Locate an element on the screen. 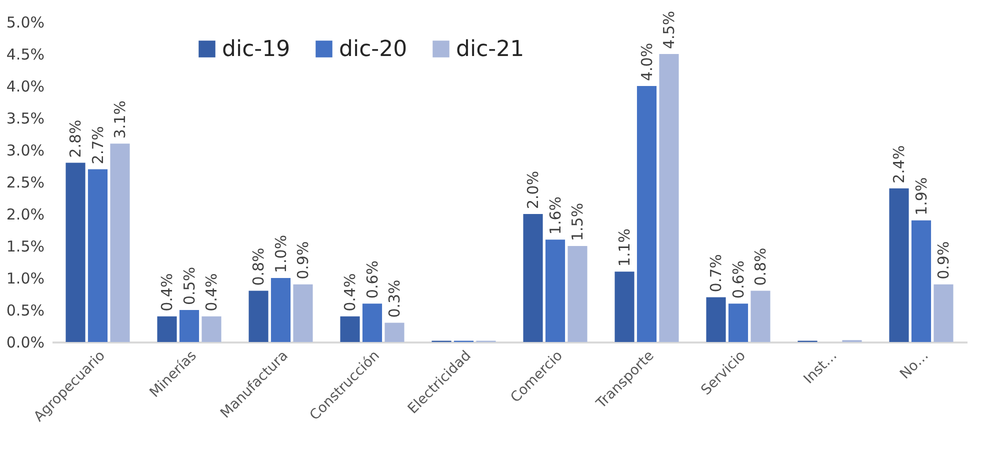  y-tick-label: 2.5% is located at coordinates (25, 183).